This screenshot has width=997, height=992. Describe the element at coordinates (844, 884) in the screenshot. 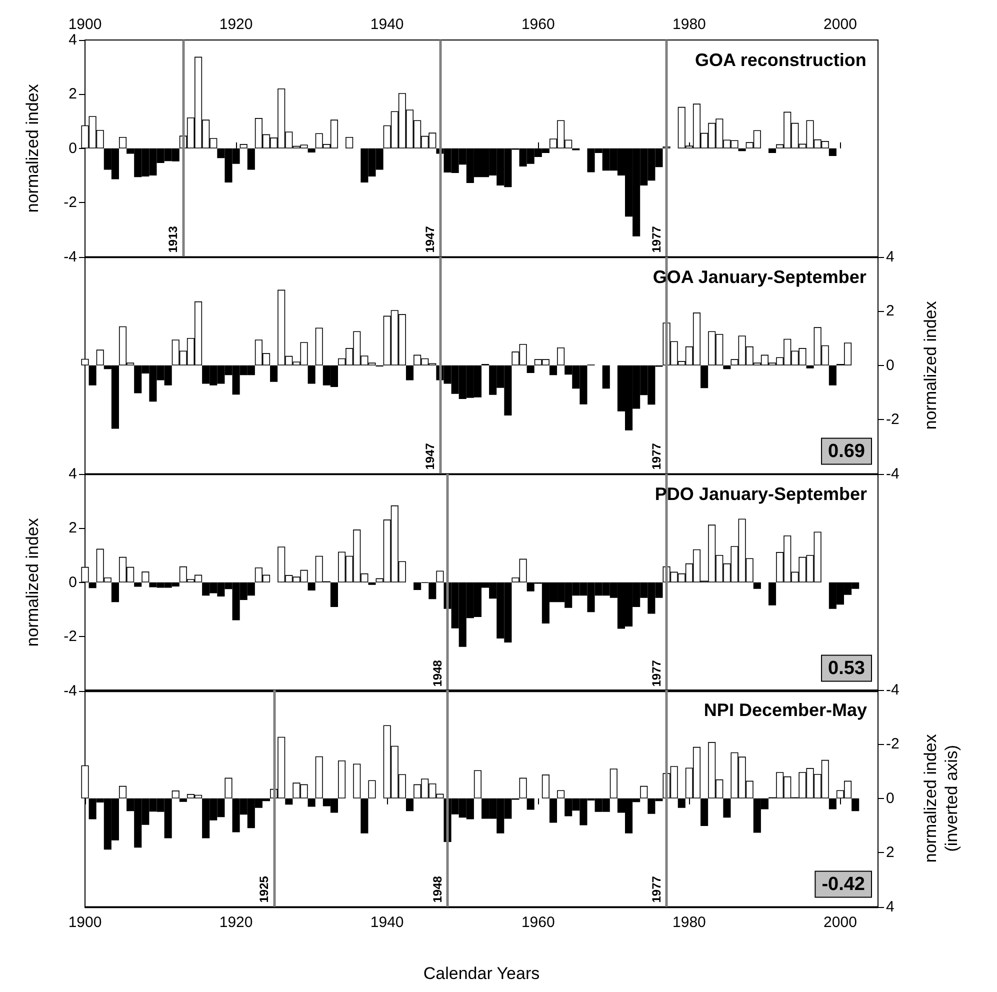

I see `annotation: -0.42` at that location.